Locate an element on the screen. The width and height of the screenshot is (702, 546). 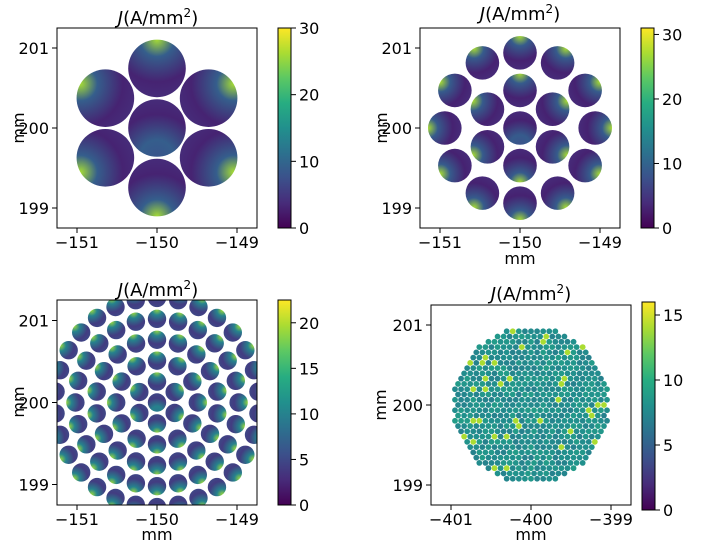
panel-1-y-ticks: 199 200 201 is located at coordinates (37, 128).